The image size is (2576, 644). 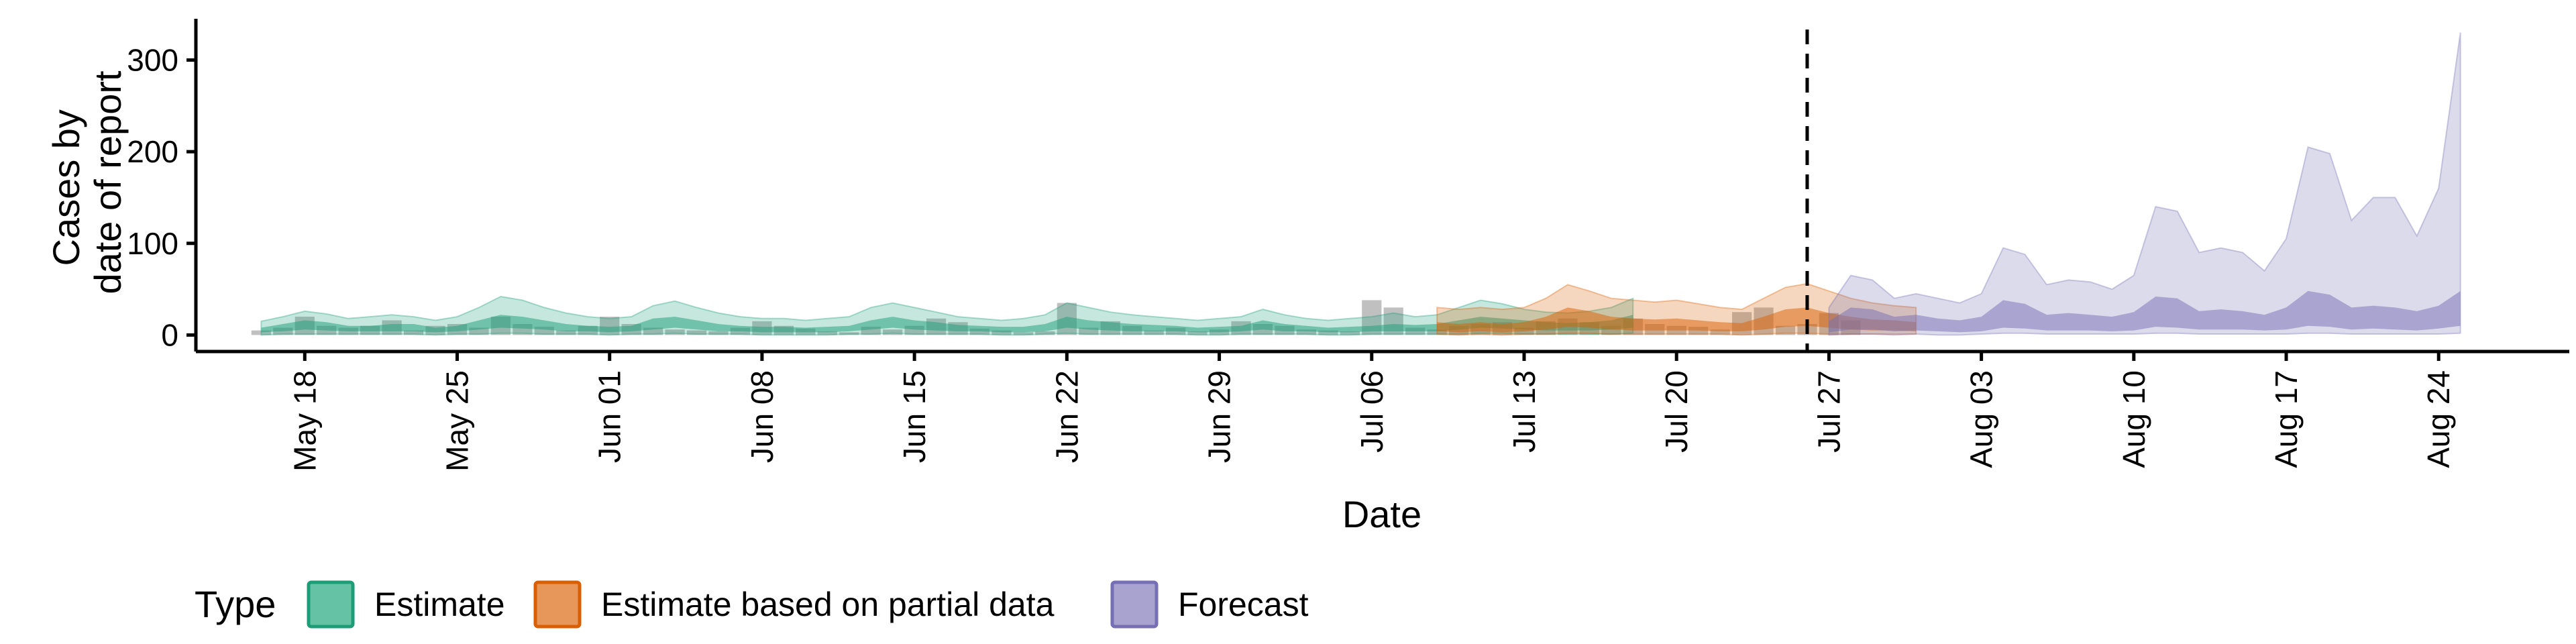 What do you see at coordinates (914, 416) in the screenshot?
I see `x-tick-label: Jun 15` at bounding box center [914, 416].